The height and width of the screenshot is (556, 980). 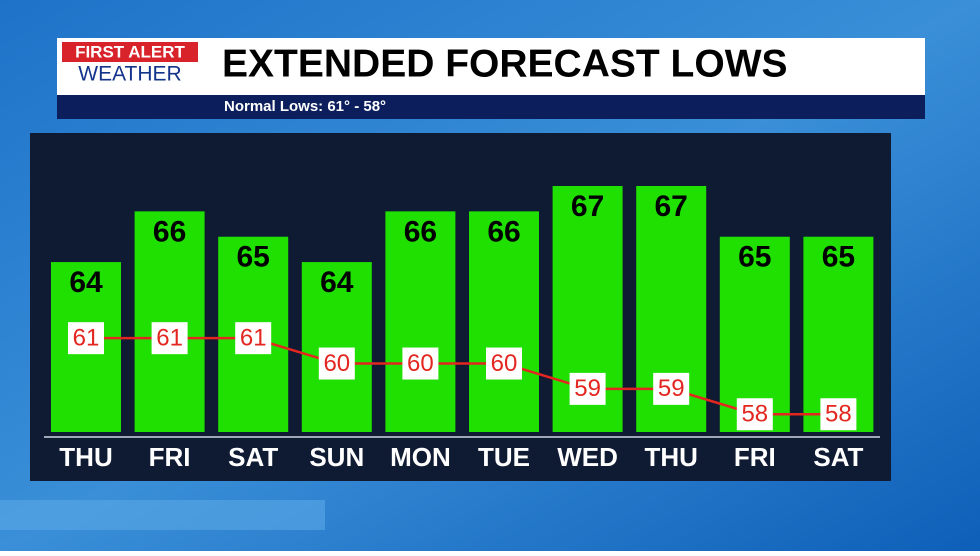 What do you see at coordinates (491, 107) in the screenshot?
I see `subtitle-bar` at bounding box center [491, 107].